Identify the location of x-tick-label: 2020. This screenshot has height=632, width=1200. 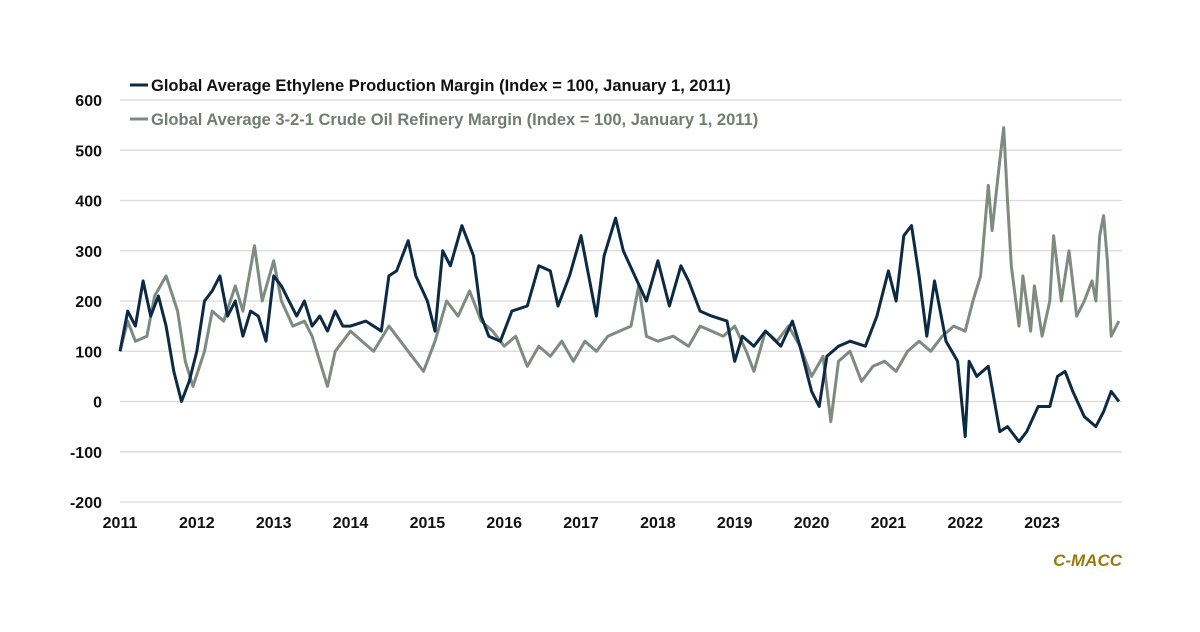
(812, 523).